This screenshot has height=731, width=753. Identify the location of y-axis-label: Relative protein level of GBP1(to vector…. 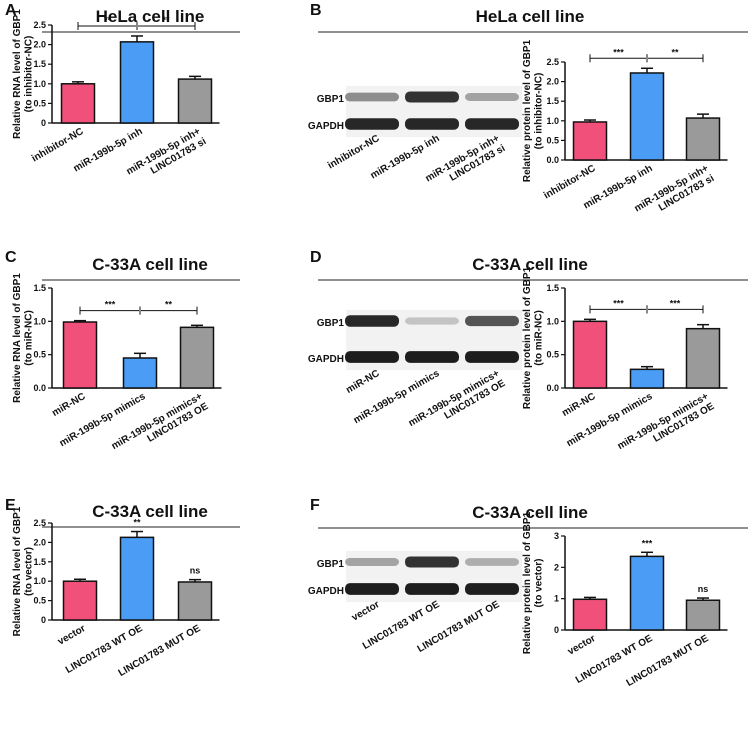
(533, 582).